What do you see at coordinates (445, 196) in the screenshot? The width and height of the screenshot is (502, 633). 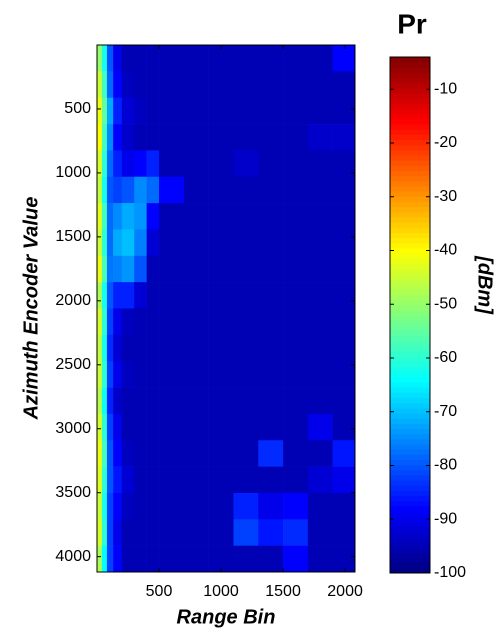 I see `colorbar-tick-label: -30` at bounding box center [445, 196].